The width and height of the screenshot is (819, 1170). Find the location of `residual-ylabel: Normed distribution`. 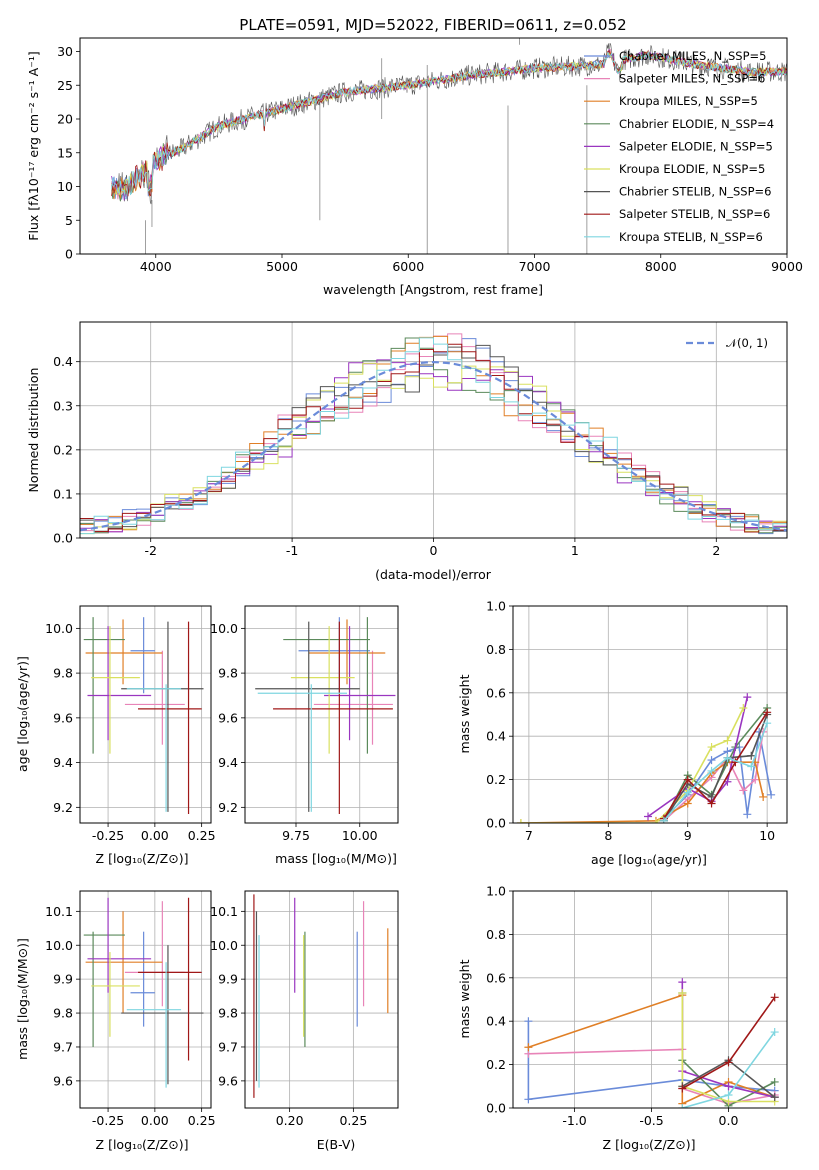

residual-ylabel: Normed distribution is located at coordinates (33, 430).